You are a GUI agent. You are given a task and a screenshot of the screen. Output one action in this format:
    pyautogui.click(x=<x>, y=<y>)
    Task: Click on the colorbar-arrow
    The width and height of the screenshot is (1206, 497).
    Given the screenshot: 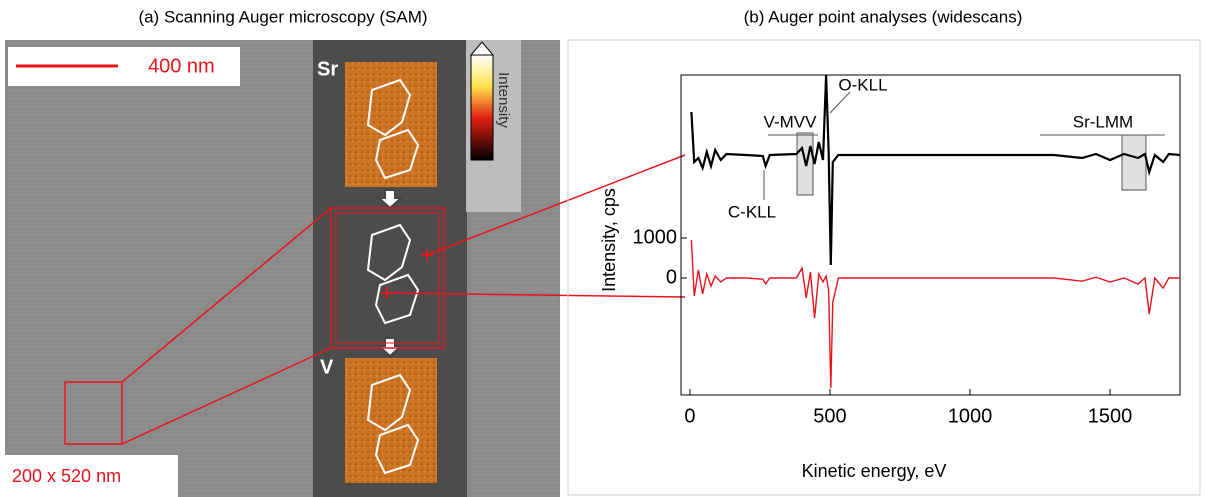 What is the action you would take?
    pyautogui.click(x=482, y=48)
    